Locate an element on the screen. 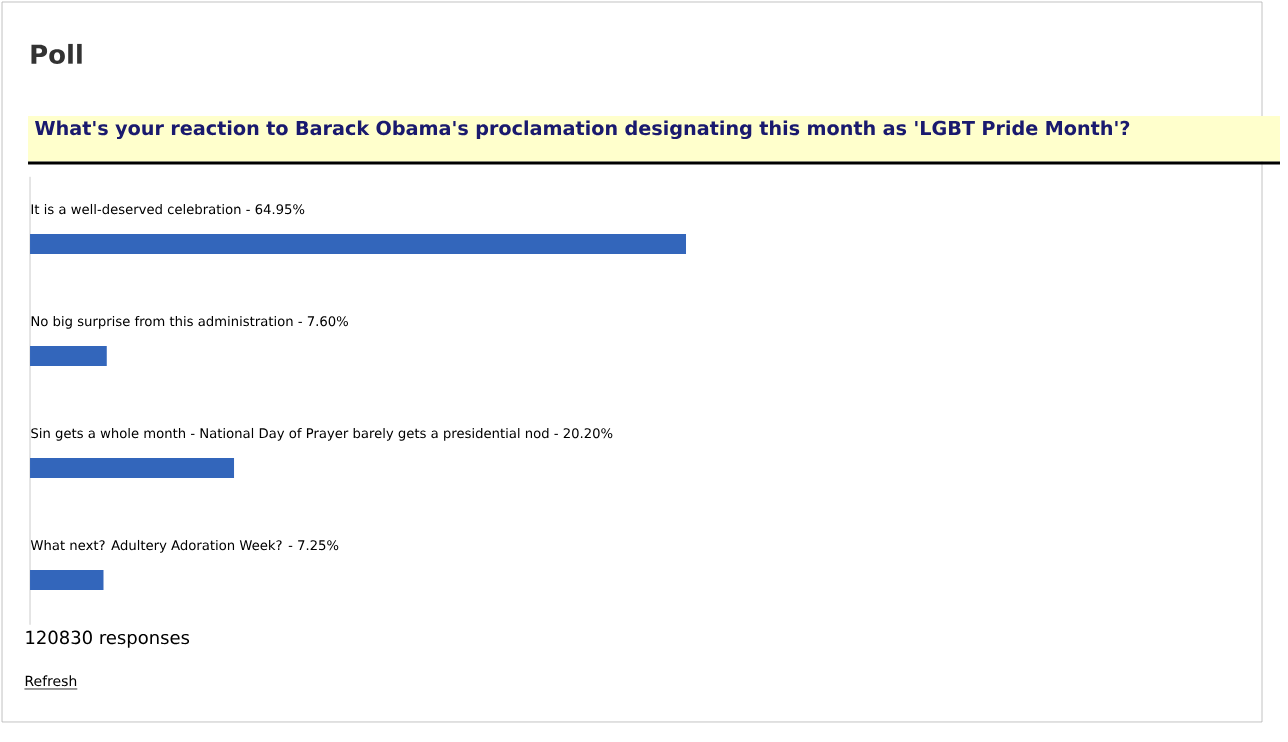  chart-subtitle: What's your reaction to Barack Obama's proclamation designating this month as 'LGBT Pride Month'? is located at coordinates (582, 130).